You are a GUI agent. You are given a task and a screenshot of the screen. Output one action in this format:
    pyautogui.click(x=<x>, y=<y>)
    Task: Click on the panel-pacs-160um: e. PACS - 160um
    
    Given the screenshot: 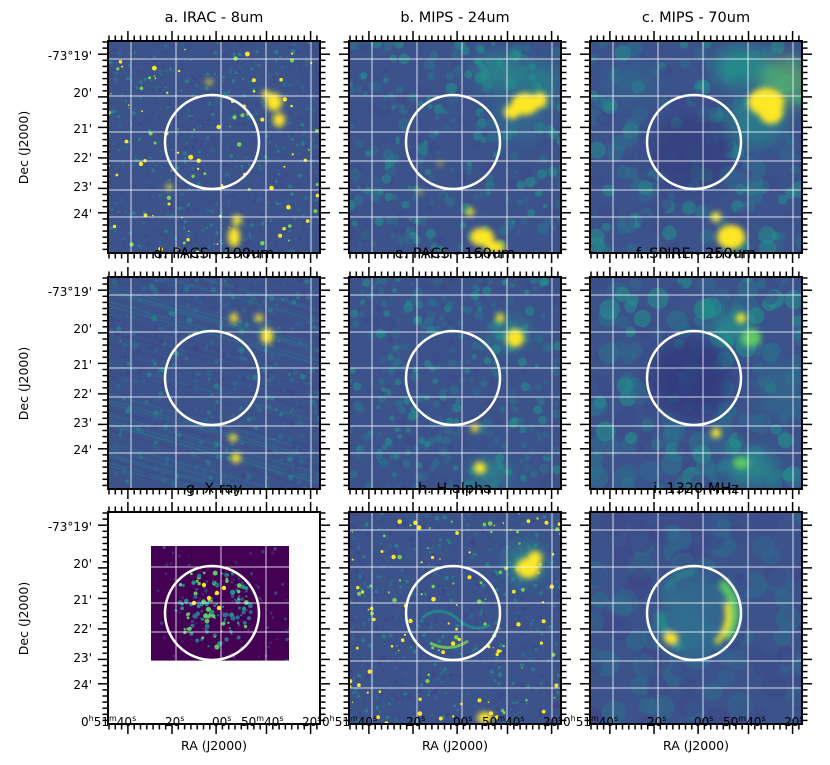 What is the action you would take?
    pyautogui.click(x=455, y=372)
    